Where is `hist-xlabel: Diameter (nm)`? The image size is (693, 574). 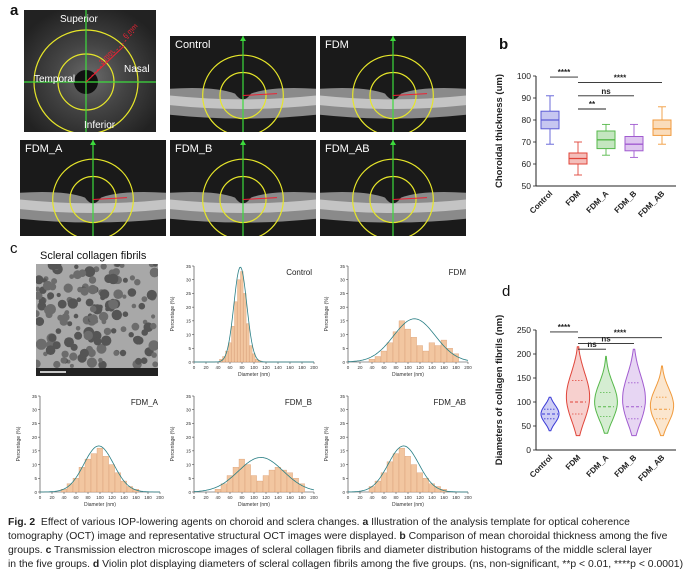 hist-xlabel: Diameter (nm) is located at coordinates (254, 505).